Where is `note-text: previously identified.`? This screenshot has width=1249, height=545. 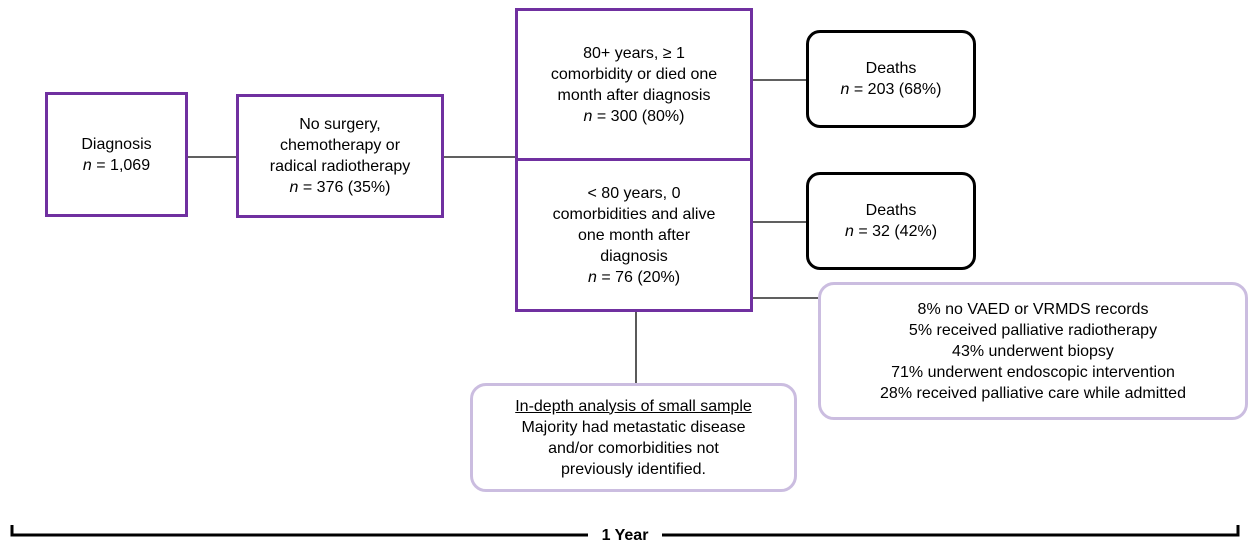
note-text: previously identified. is located at coordinates (633, 469).